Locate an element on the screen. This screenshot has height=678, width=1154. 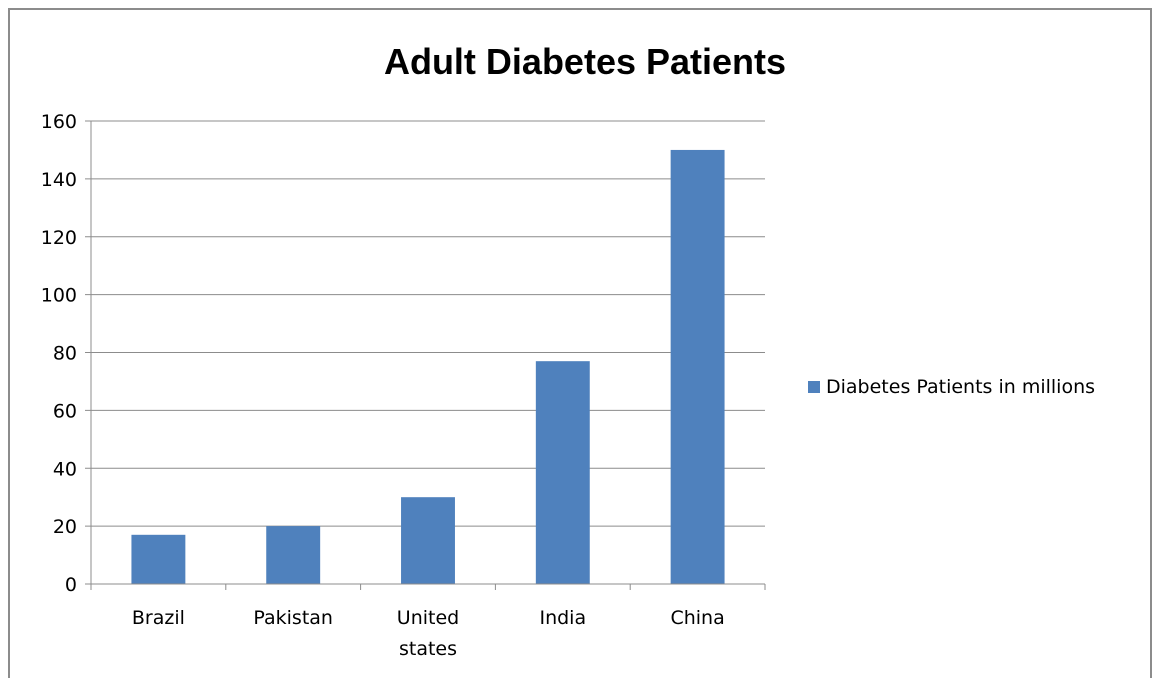
bar-china is located at coordinates (698, 367).